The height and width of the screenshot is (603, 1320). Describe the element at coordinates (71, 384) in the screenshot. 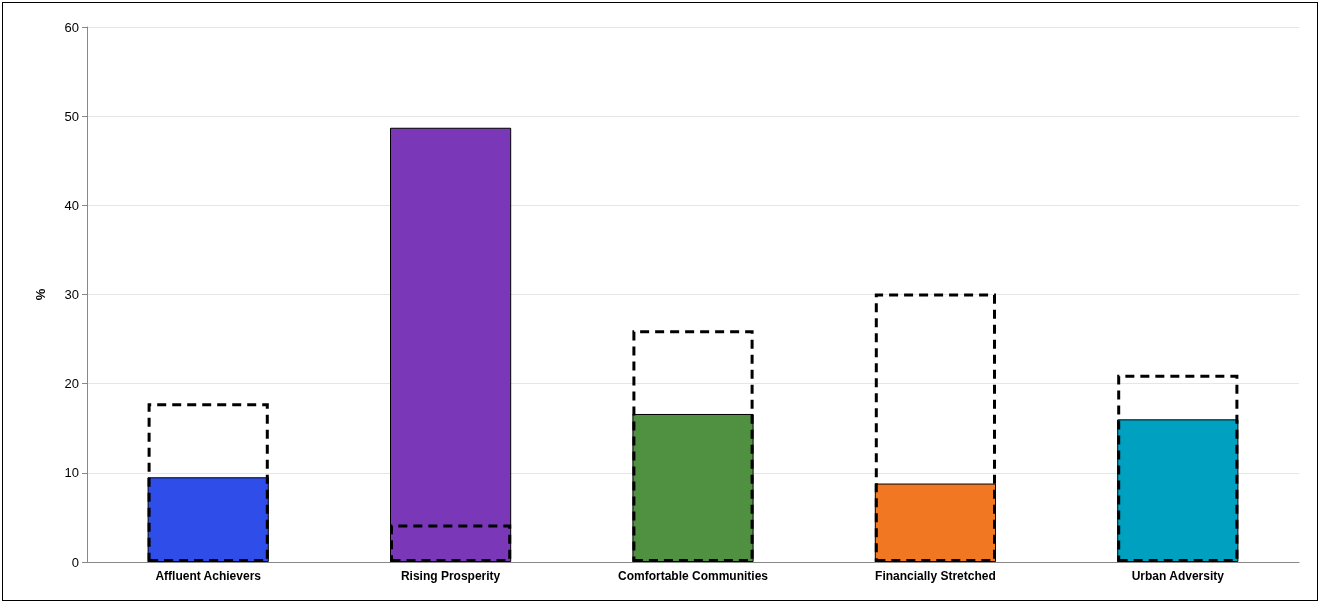

I see `y-tick-label: 20` at that location.